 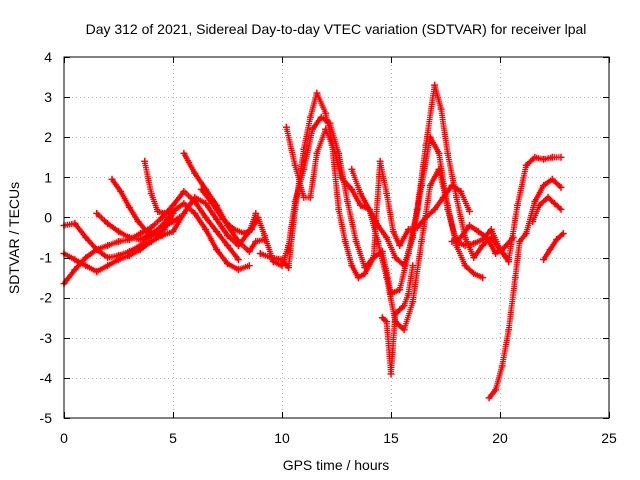 I want to click on y-tick-label: -3, so click(x=46, y=338).